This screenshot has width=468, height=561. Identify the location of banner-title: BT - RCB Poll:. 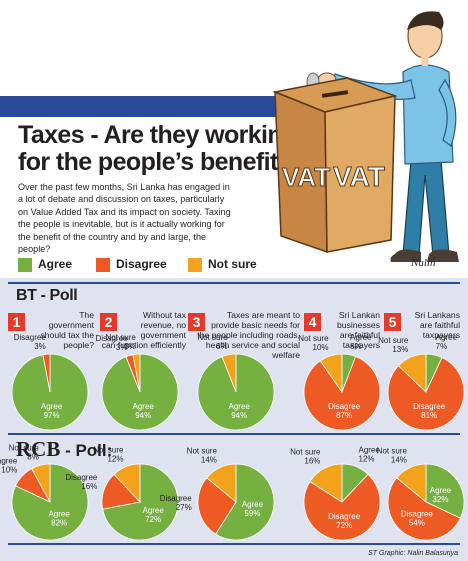
(59, 11).